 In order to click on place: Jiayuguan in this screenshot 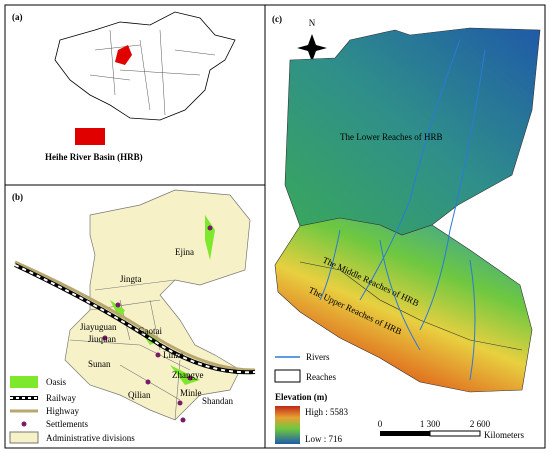, I will do `click(98, 327)`.